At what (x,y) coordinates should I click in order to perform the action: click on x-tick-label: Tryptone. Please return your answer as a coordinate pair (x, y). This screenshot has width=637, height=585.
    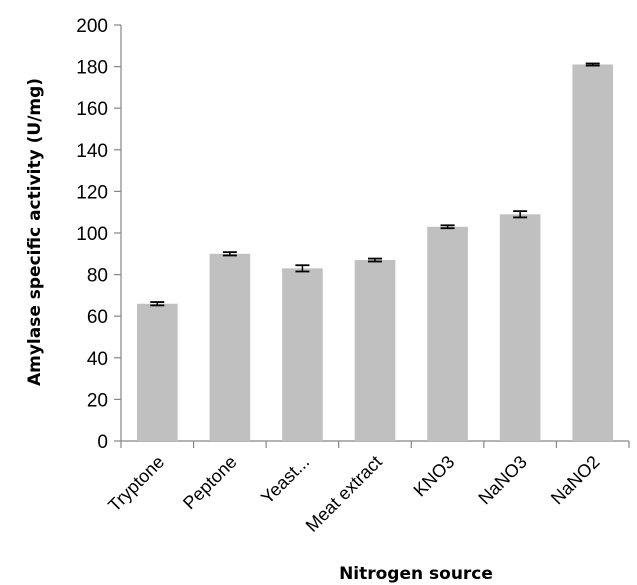
    Looking at the image, I should click on (136, 484).